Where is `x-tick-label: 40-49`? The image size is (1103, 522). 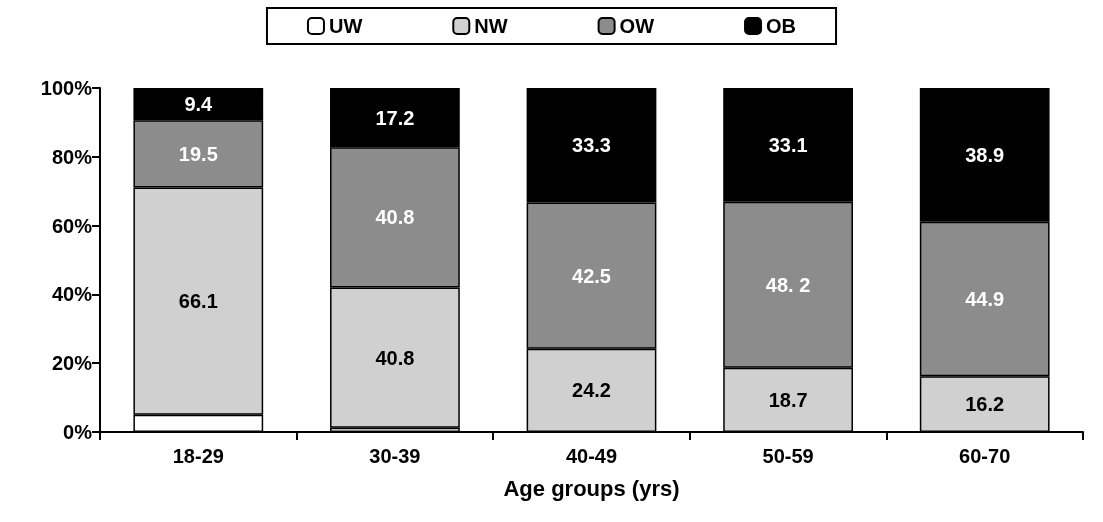 x-tick-label: 40-49 is located at coordinates (591, 456).